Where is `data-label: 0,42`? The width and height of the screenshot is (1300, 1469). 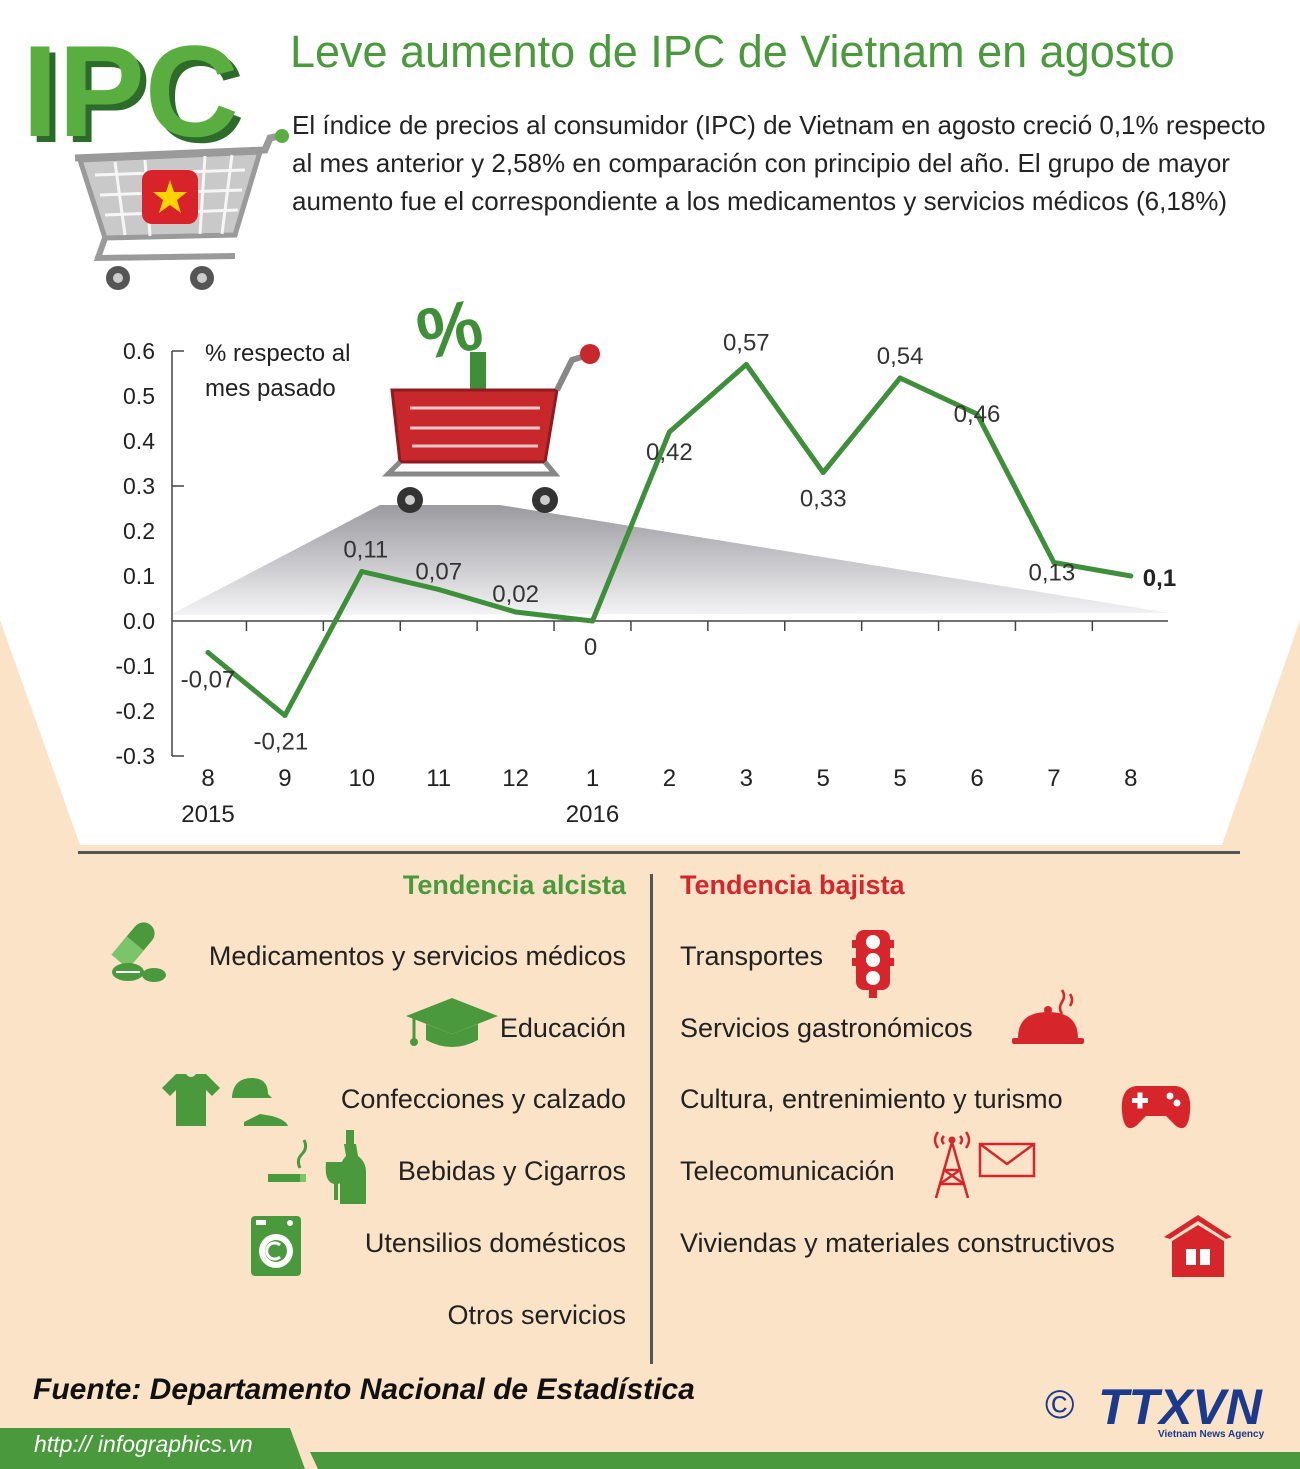 data-label: 0,42 is located at coordinates (669, 452).